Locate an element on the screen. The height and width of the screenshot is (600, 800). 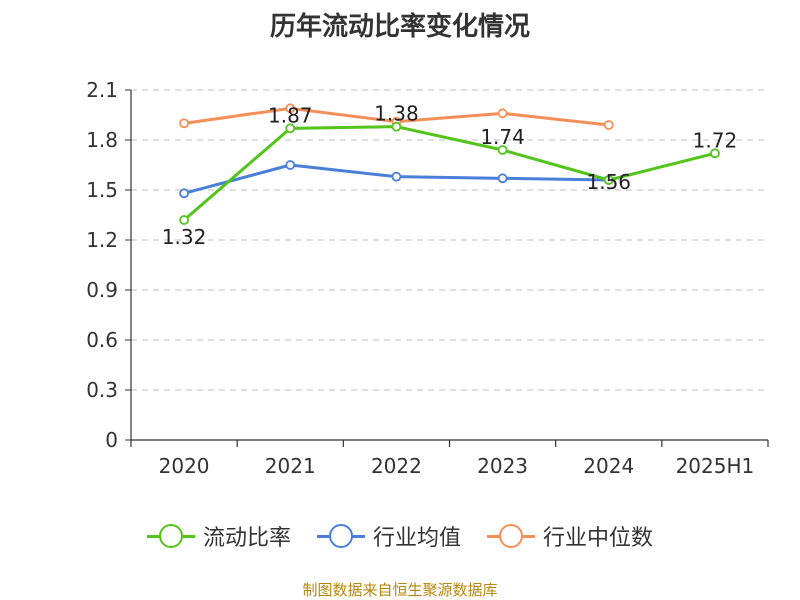
series-line is located at coordinates (449, 173).